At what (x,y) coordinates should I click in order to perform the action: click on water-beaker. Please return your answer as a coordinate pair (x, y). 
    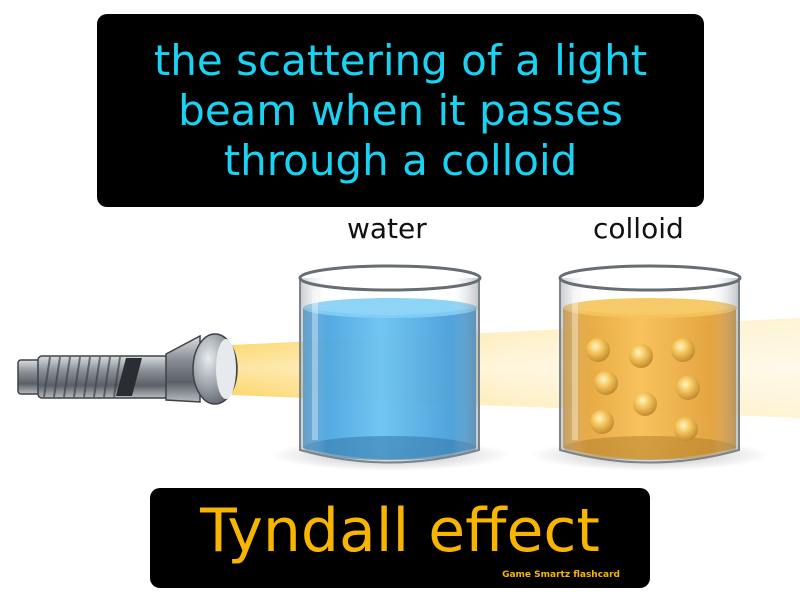
    Looking at the image, I should click on (390, 364).